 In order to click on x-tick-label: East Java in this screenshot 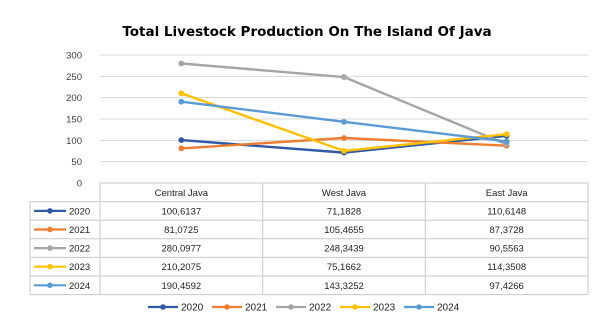, I will do `click(507, 193)`.